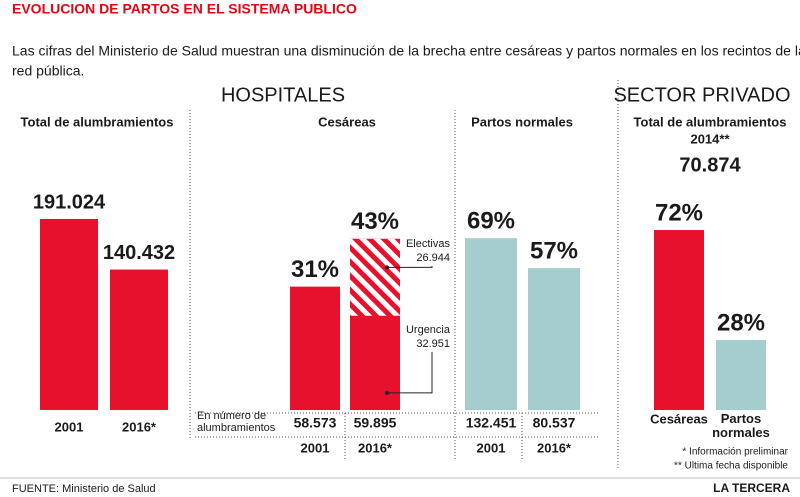 The height and width of the screenshot is (497, 800). What do you see at coordinates (554, 423) in the screenshot?
I see `count-label: 80.537` at bounding box center [554, 423].